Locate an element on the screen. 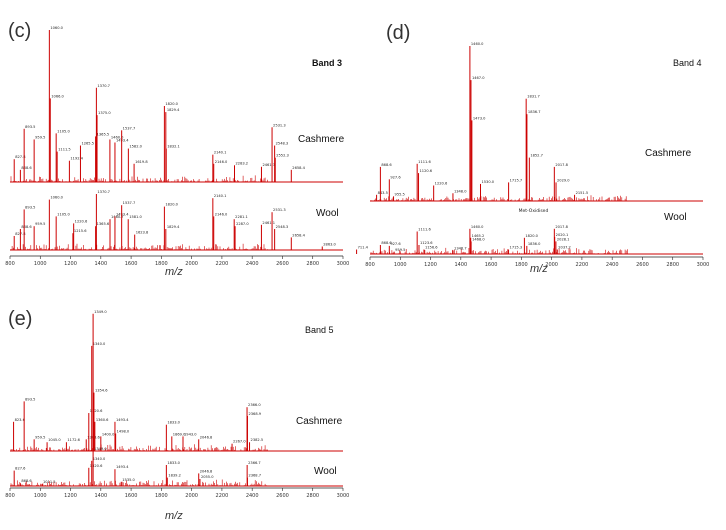 This screenshot has width=726, height=530. x-tick-label: 1800 is located at coordinates (161, 496).